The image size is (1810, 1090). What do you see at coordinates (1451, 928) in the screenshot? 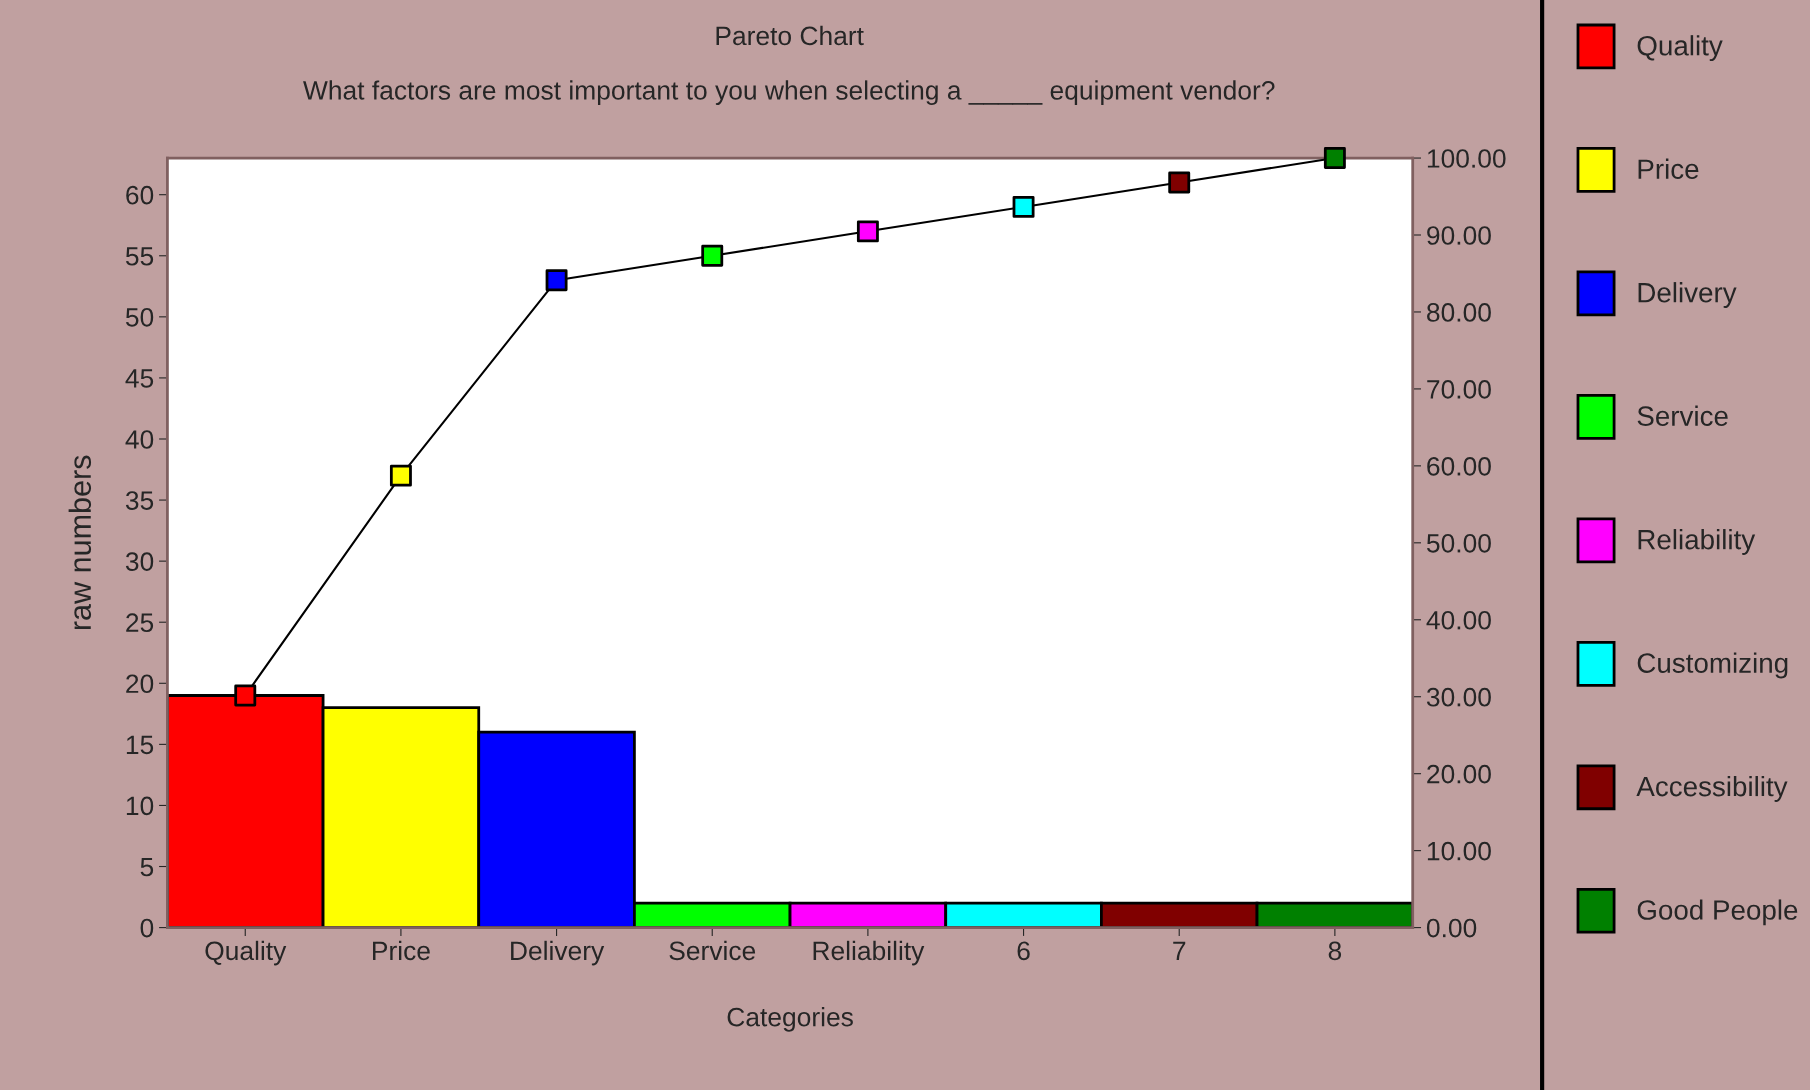
I see `y2-tick-label: 0.00` at bounding box center [1451, 928].